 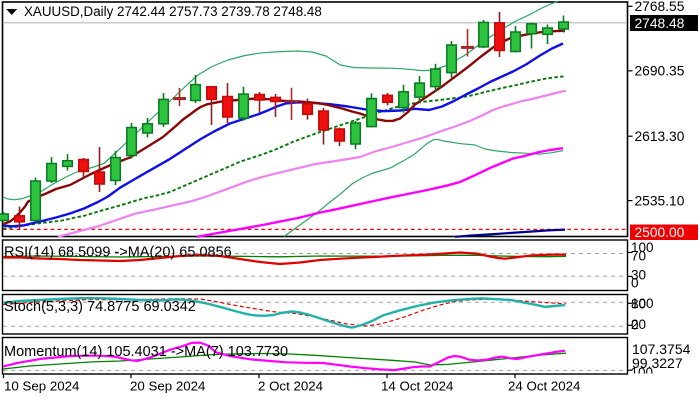 What do you see at coordinates (638, 255) in the screenshot?
I see `svg-text: 70` at bounding box center [638, 255].